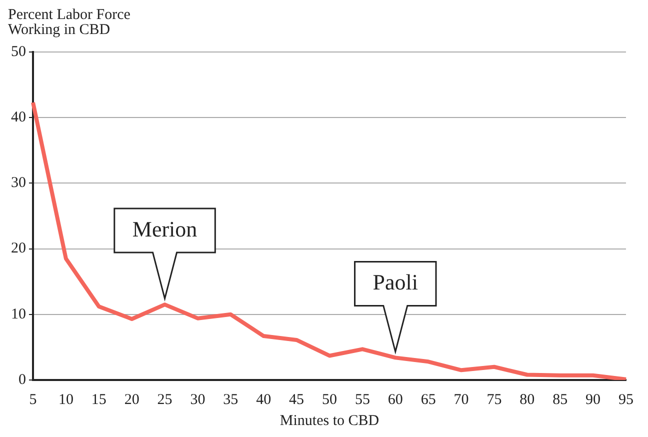 The height and width of the screenshot is (437, 648). I want to click on x-tick-label: 80, so click(527, 400).